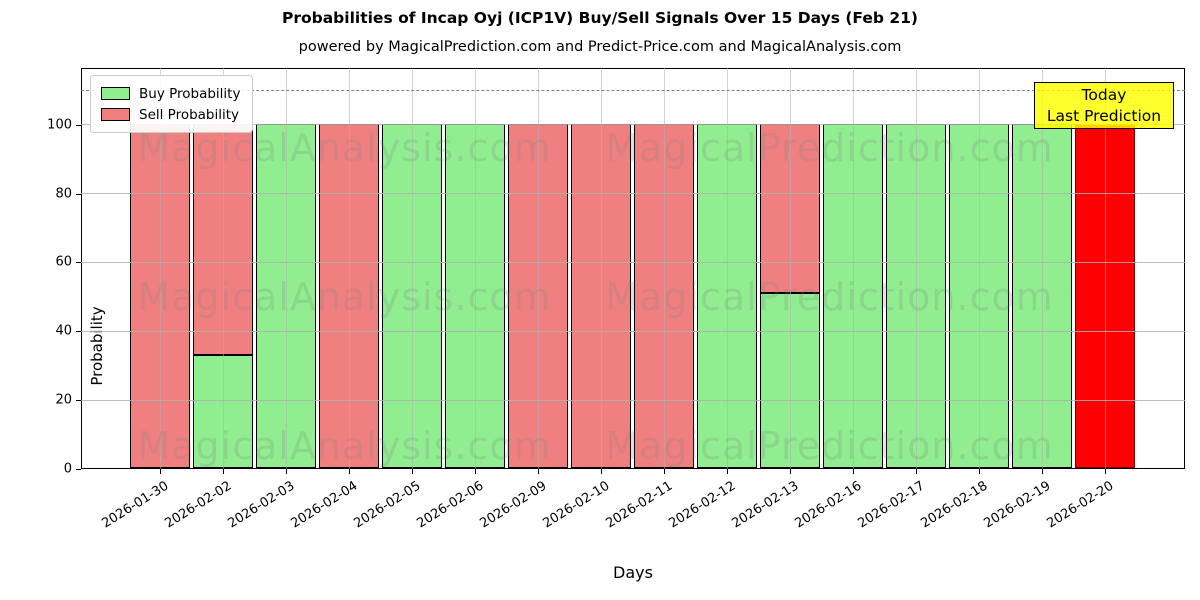 Image resolution: width=1200 pixels, height=600 pixels. What do you see at coordinates (78, 469) in the screenshot?
I see `y-tick-mark` at bounding box center [78, 469].